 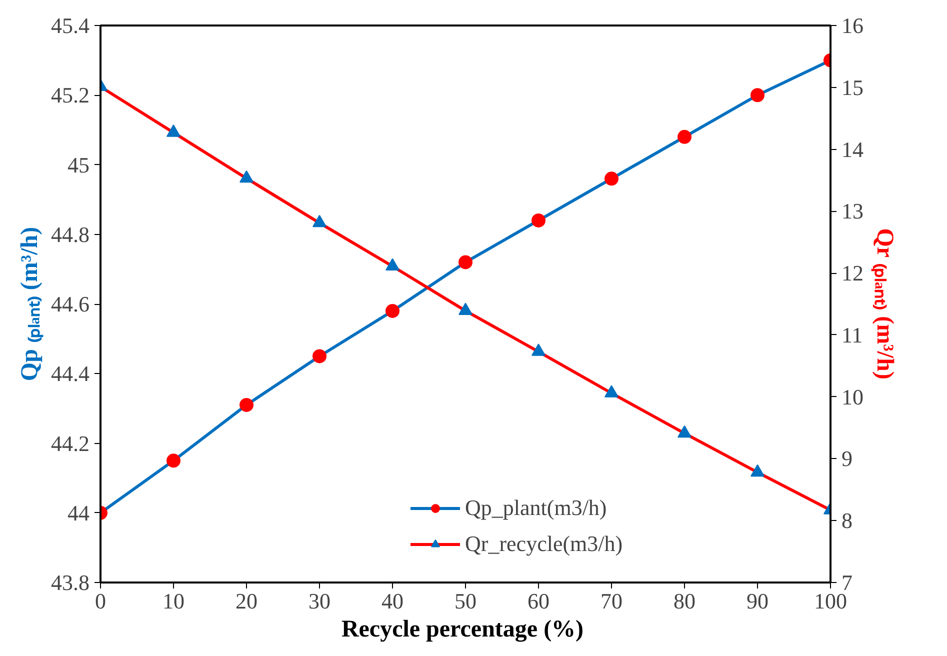 I want to click on y-tick-label: 44.8, so click(x=70, y=234).